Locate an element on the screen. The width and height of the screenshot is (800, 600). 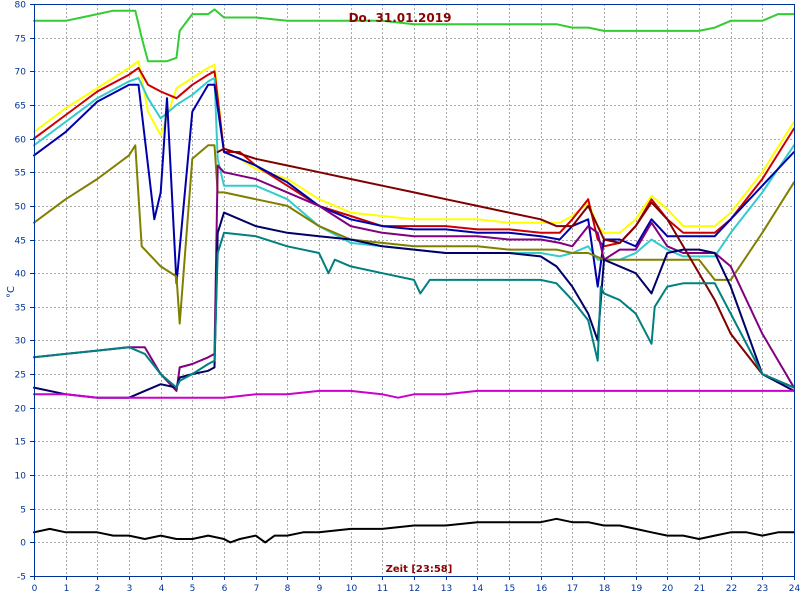
x-tick-label: 0 is located at coordinates (35, 589).